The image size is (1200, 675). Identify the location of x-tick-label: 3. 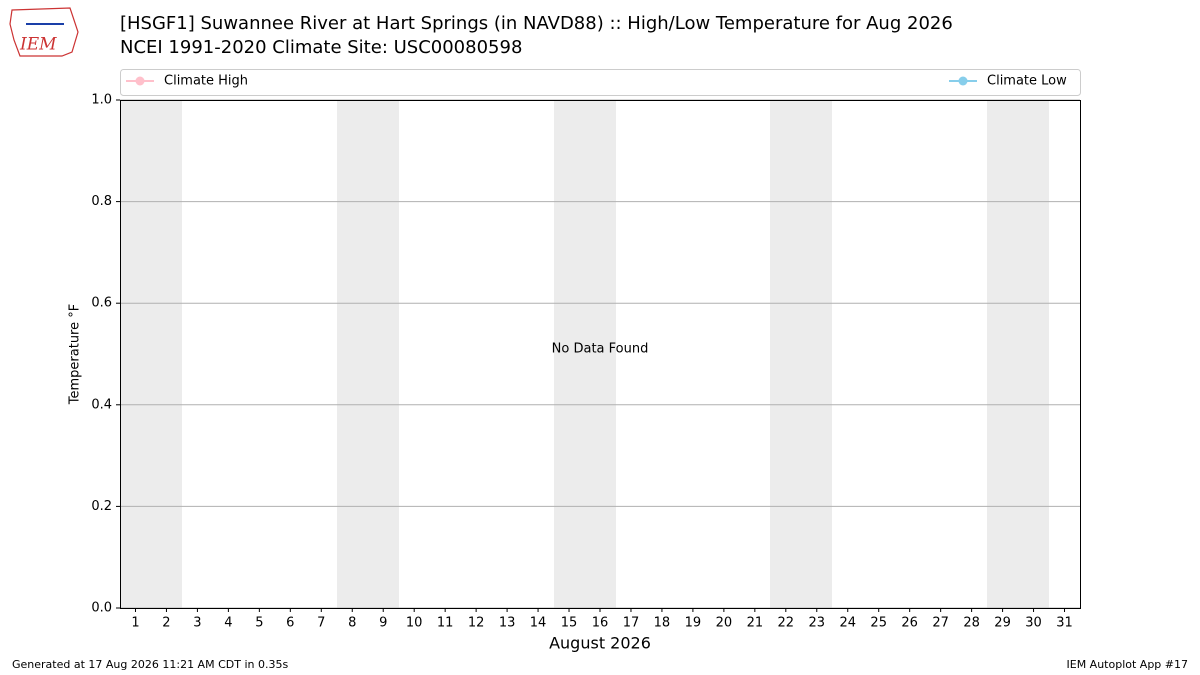
(197, 623).